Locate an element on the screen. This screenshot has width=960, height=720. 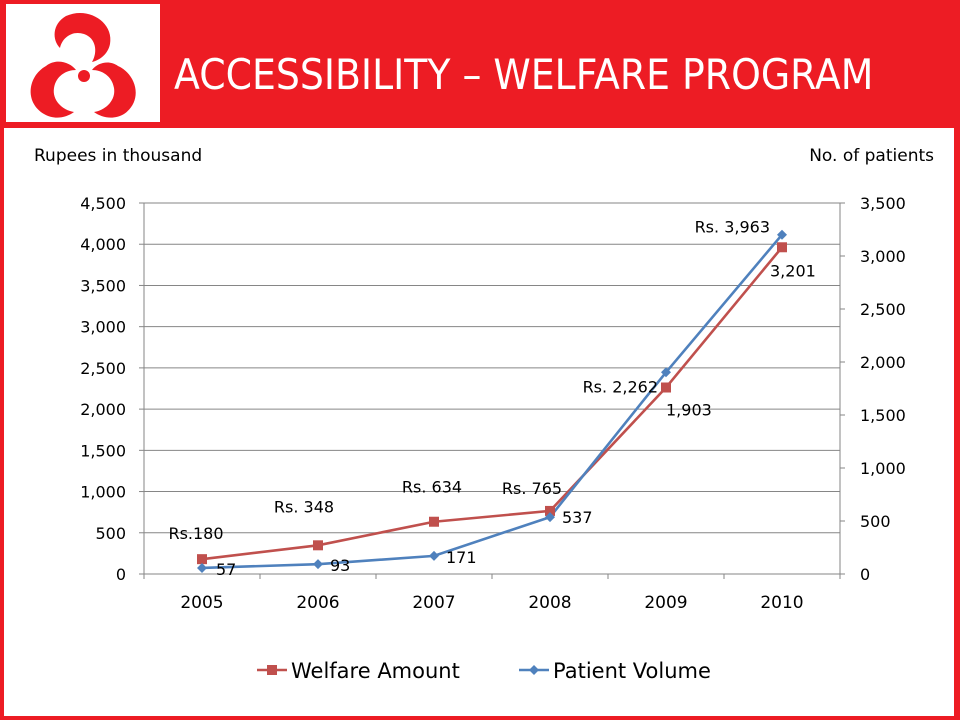
patient-volume-data-label: 57 is located at coordinates (226, 569).